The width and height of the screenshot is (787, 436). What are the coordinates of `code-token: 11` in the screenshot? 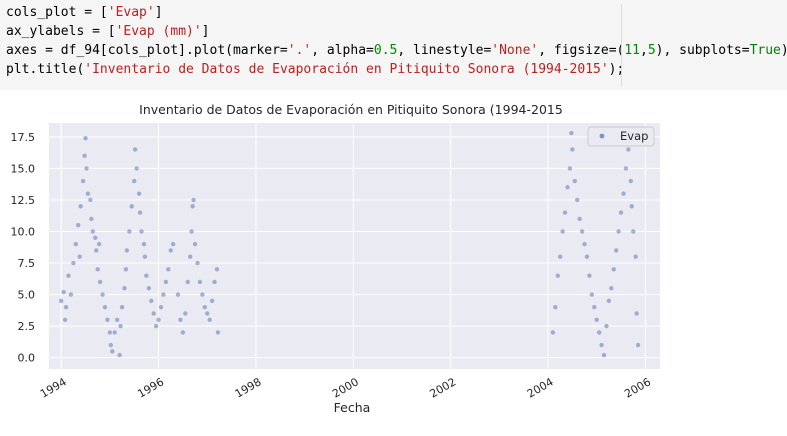 It's located at (632, 50).